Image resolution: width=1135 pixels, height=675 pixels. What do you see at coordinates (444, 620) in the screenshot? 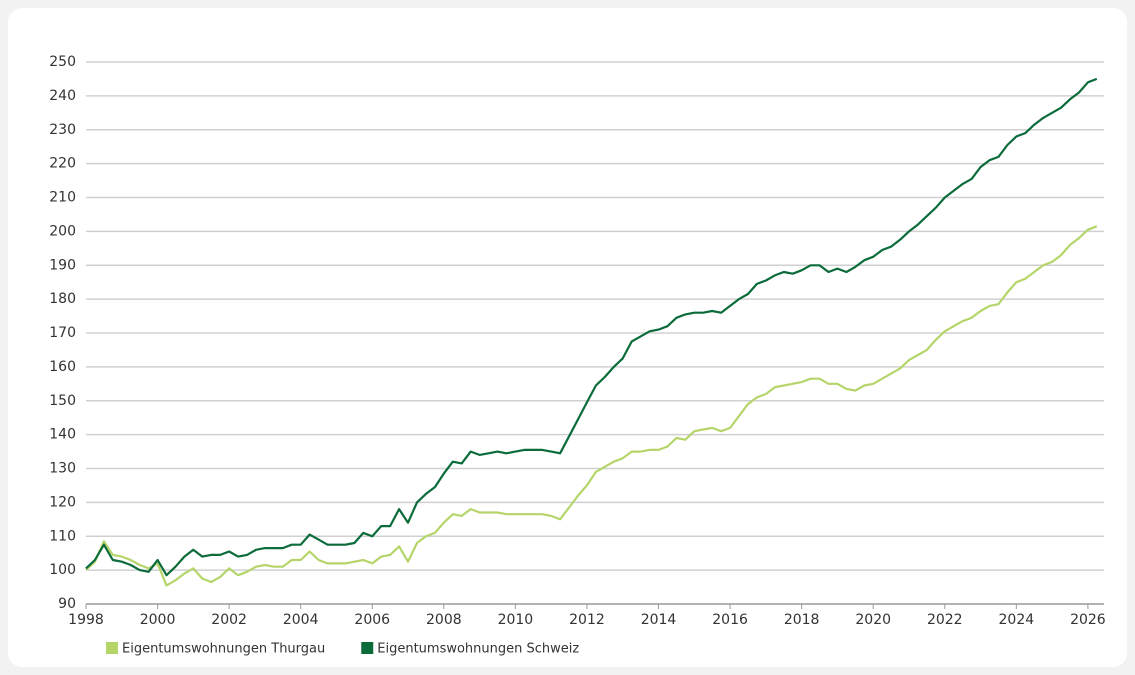
I see `x-tick-label: 2008` at bounding box center [444, 620].